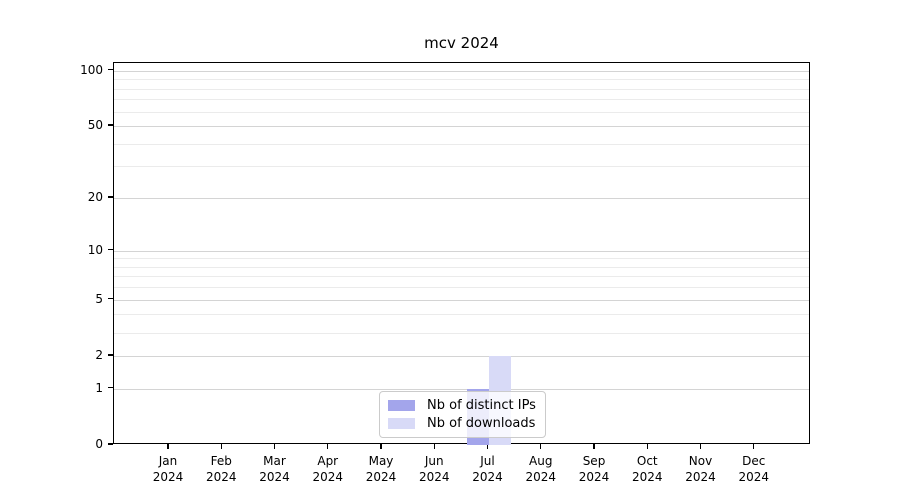 Image resolution: width=900 pixels, height=500 pixels. I want to click on x-tick-month: Jun, so click(434, 461).